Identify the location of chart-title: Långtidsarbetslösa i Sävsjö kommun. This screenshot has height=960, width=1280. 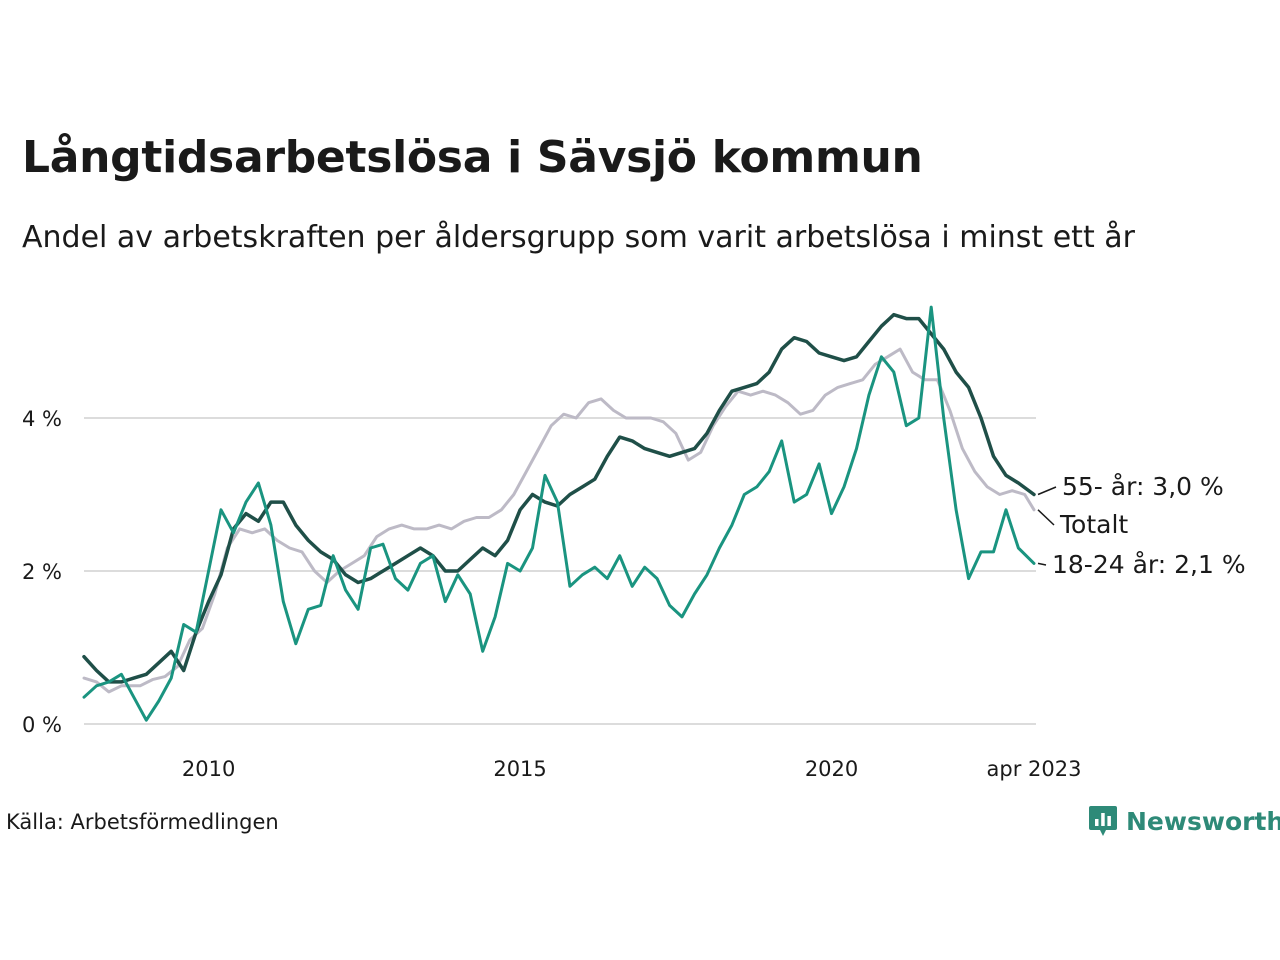
(472, 157).